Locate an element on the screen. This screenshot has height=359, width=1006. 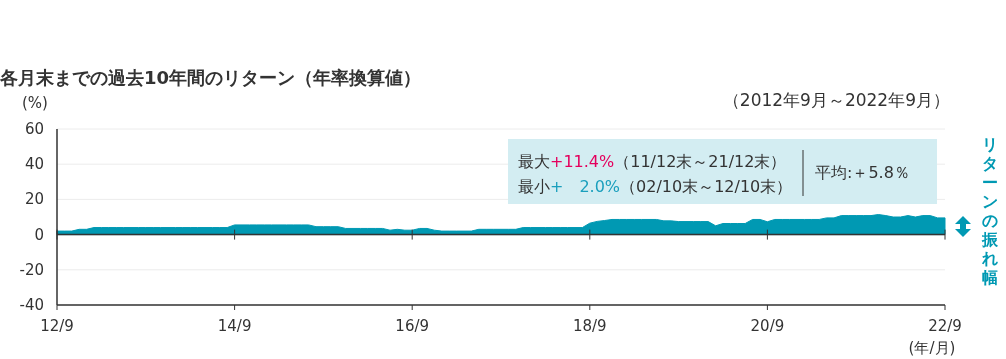
annotation: + 2.0% is located at coordinates (585, 186).